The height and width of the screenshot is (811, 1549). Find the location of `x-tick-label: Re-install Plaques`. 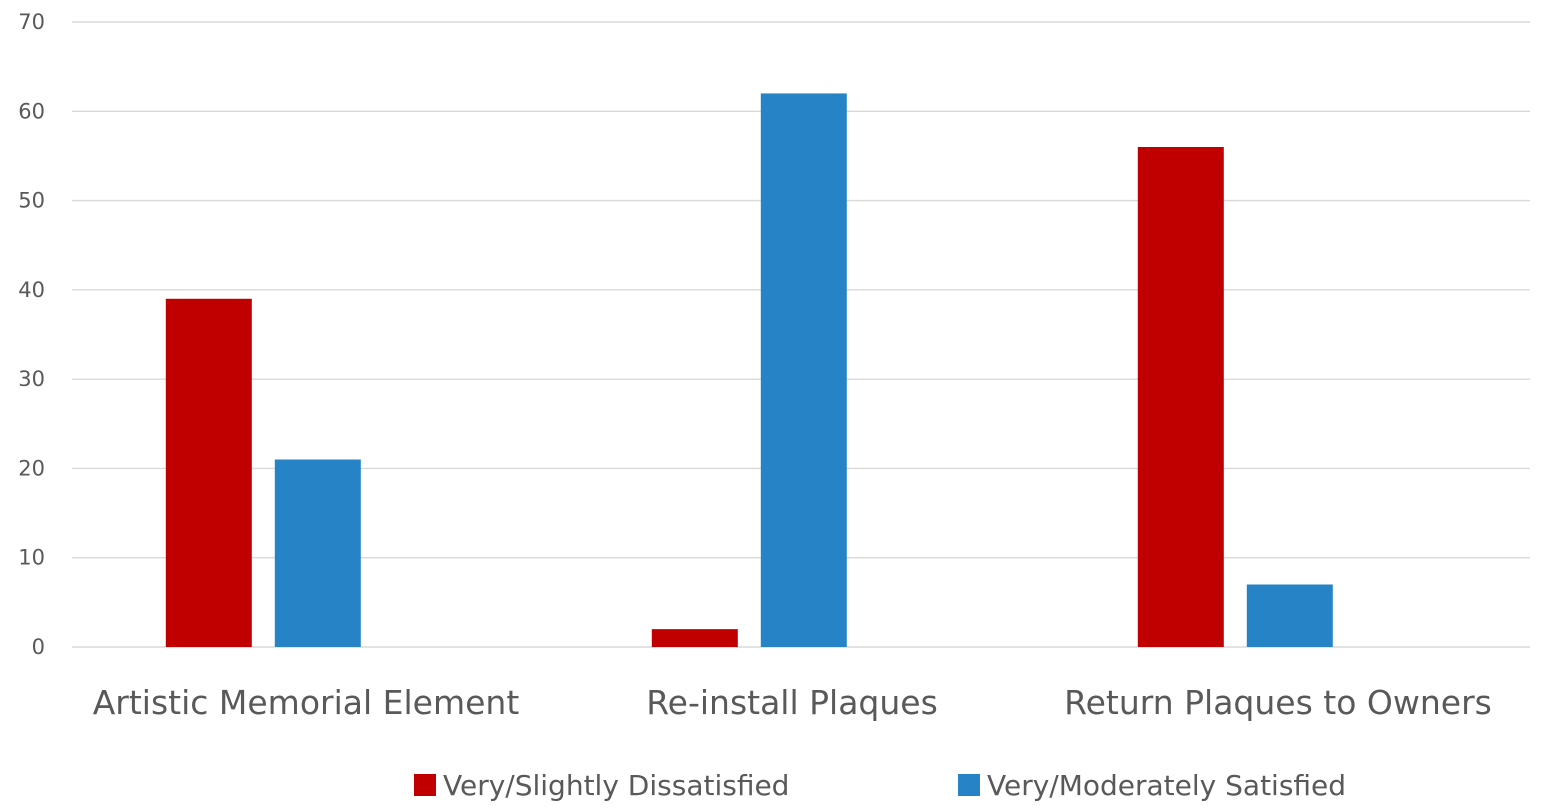

x-tick-label: Re-install Plaques is located at coordinates (792, 702).